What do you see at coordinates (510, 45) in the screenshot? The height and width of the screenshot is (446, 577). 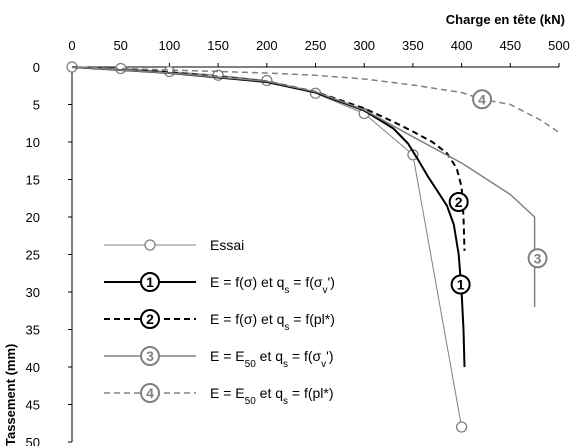 I see `x-tick-label: 450` at bounding box center [510, 45].